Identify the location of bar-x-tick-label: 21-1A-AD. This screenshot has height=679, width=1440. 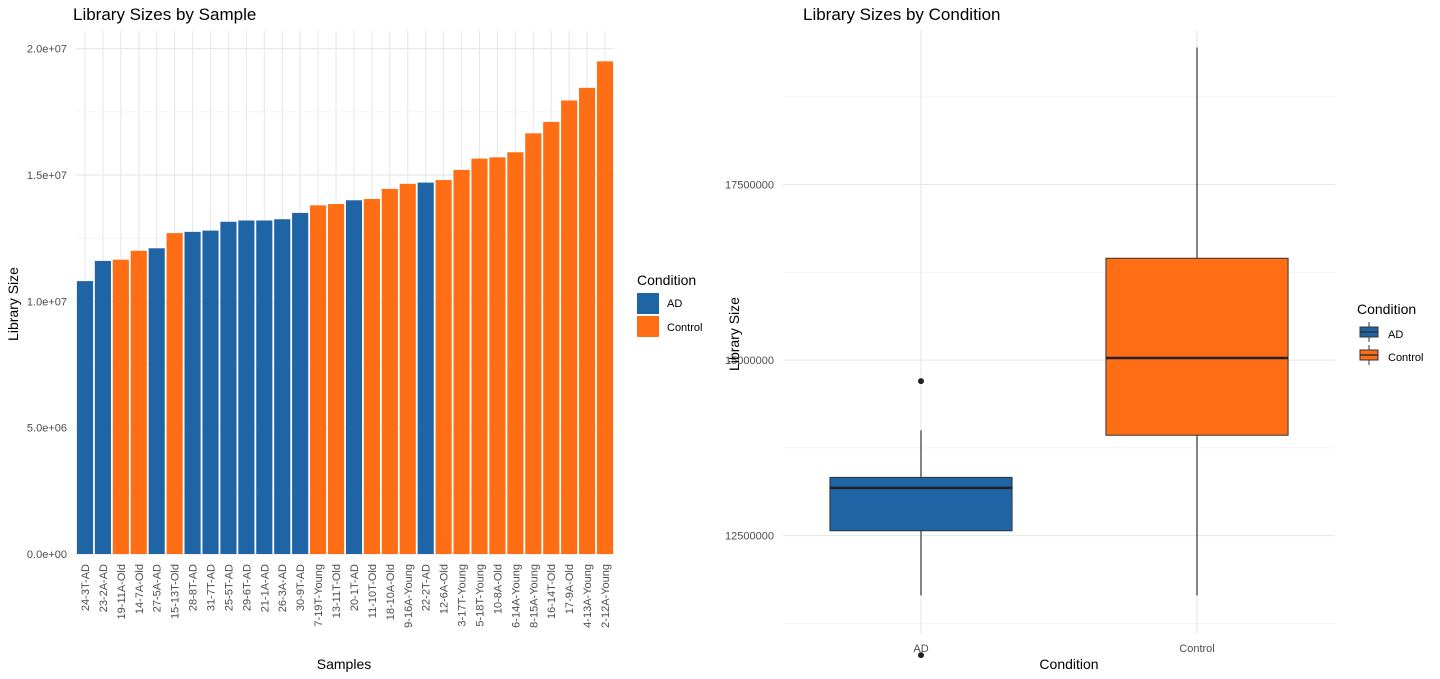
(265, 588).